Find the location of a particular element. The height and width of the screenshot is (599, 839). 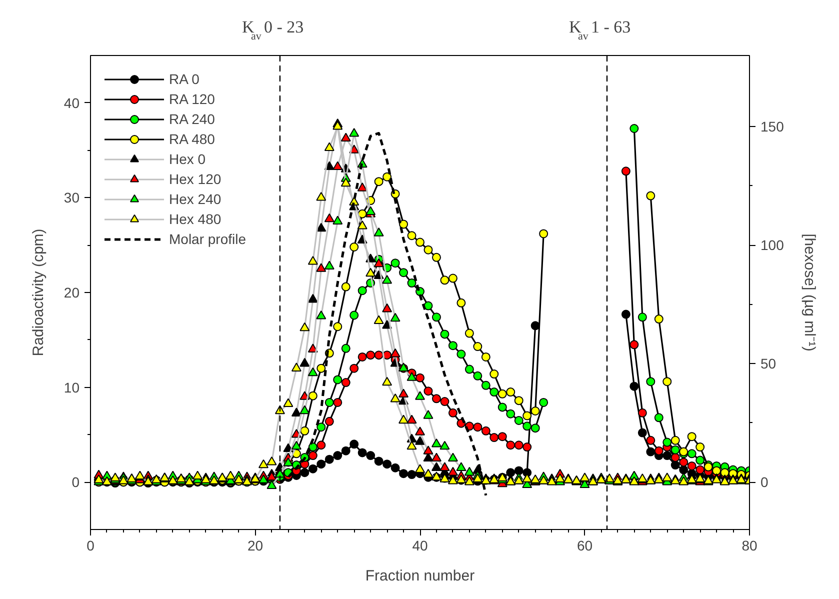

y-axis-title: Radioactivity (cpm) is located at coordinates (38, 292).